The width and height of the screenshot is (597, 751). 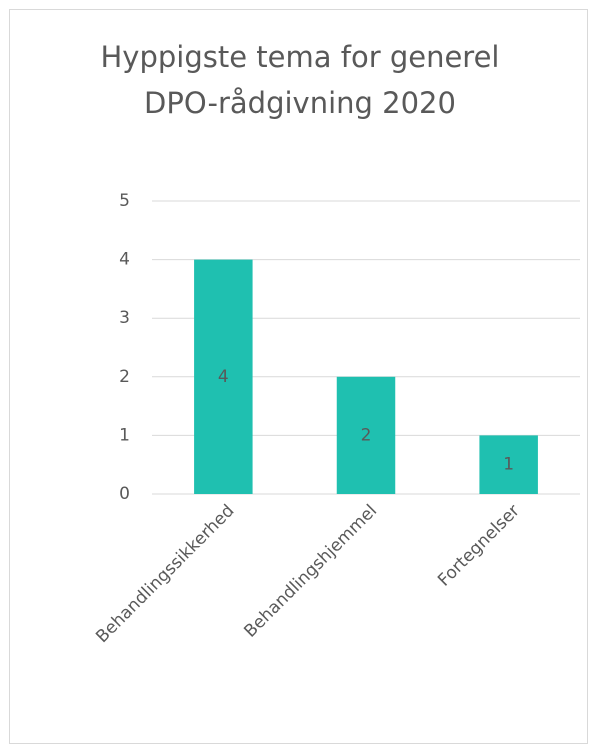 What do you see at coordinates (124, 318) in the screenshot?
I see `y-tick-label: 3` at bounding box center [124, 318].